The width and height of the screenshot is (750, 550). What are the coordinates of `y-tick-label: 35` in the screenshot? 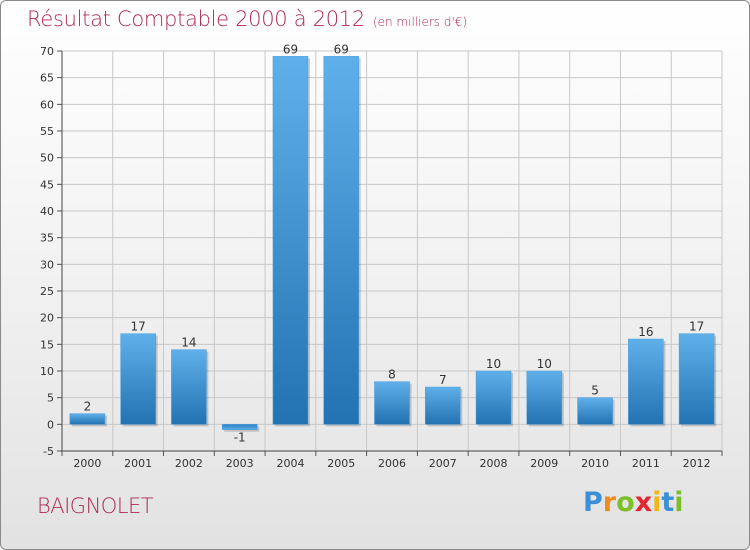 It's located at (47, 238).